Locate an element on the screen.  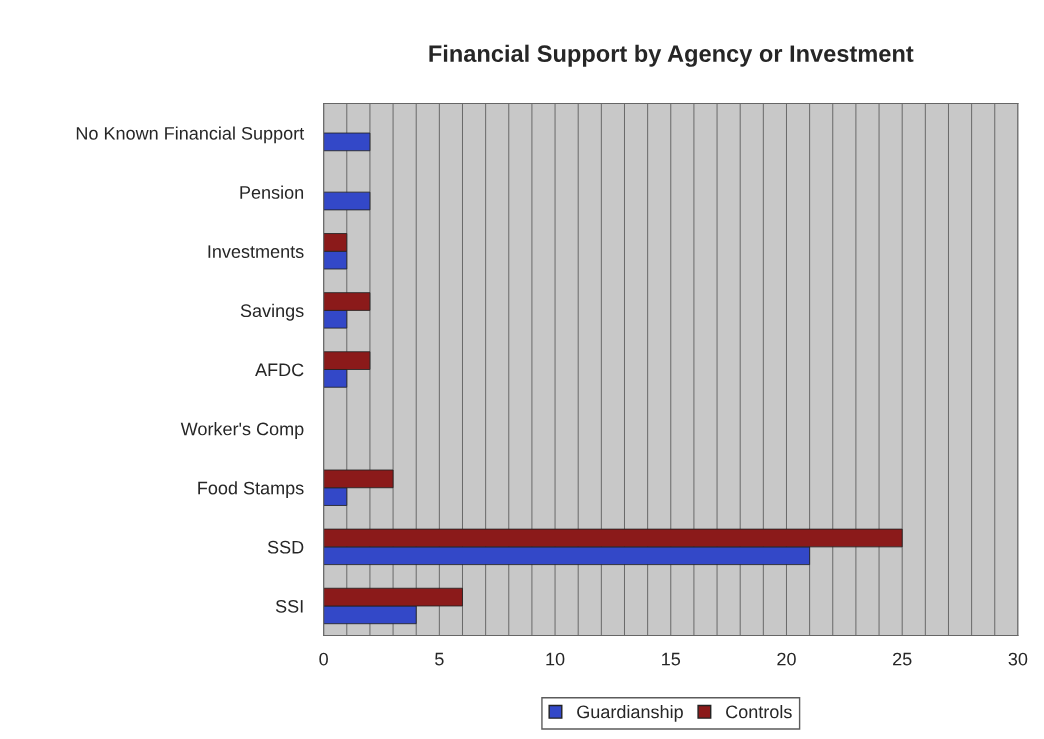
y-tick-label: No Known Financial Support is located at coordinates (190, 135).